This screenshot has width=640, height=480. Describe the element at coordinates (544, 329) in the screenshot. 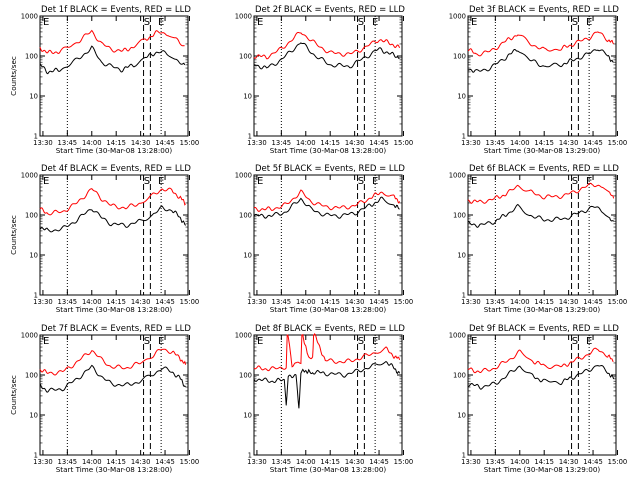

I see `panel-title: Det 9f BLACK = Events, RED = LLD` at that location.